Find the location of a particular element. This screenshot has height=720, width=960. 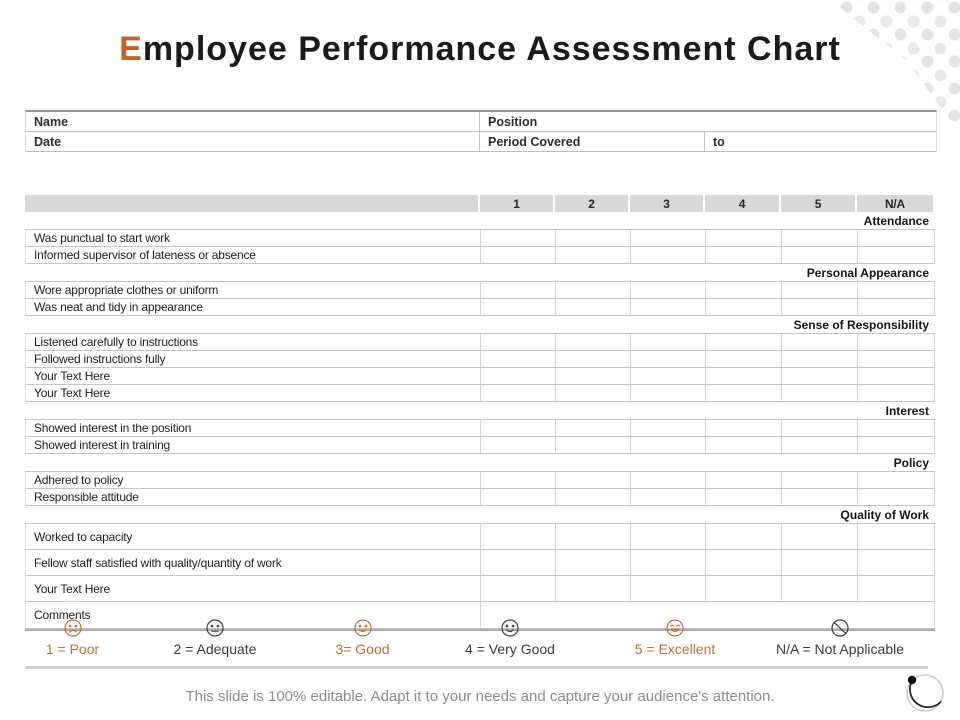

info-row-1: Name Position is located at coordinates (481, 122).